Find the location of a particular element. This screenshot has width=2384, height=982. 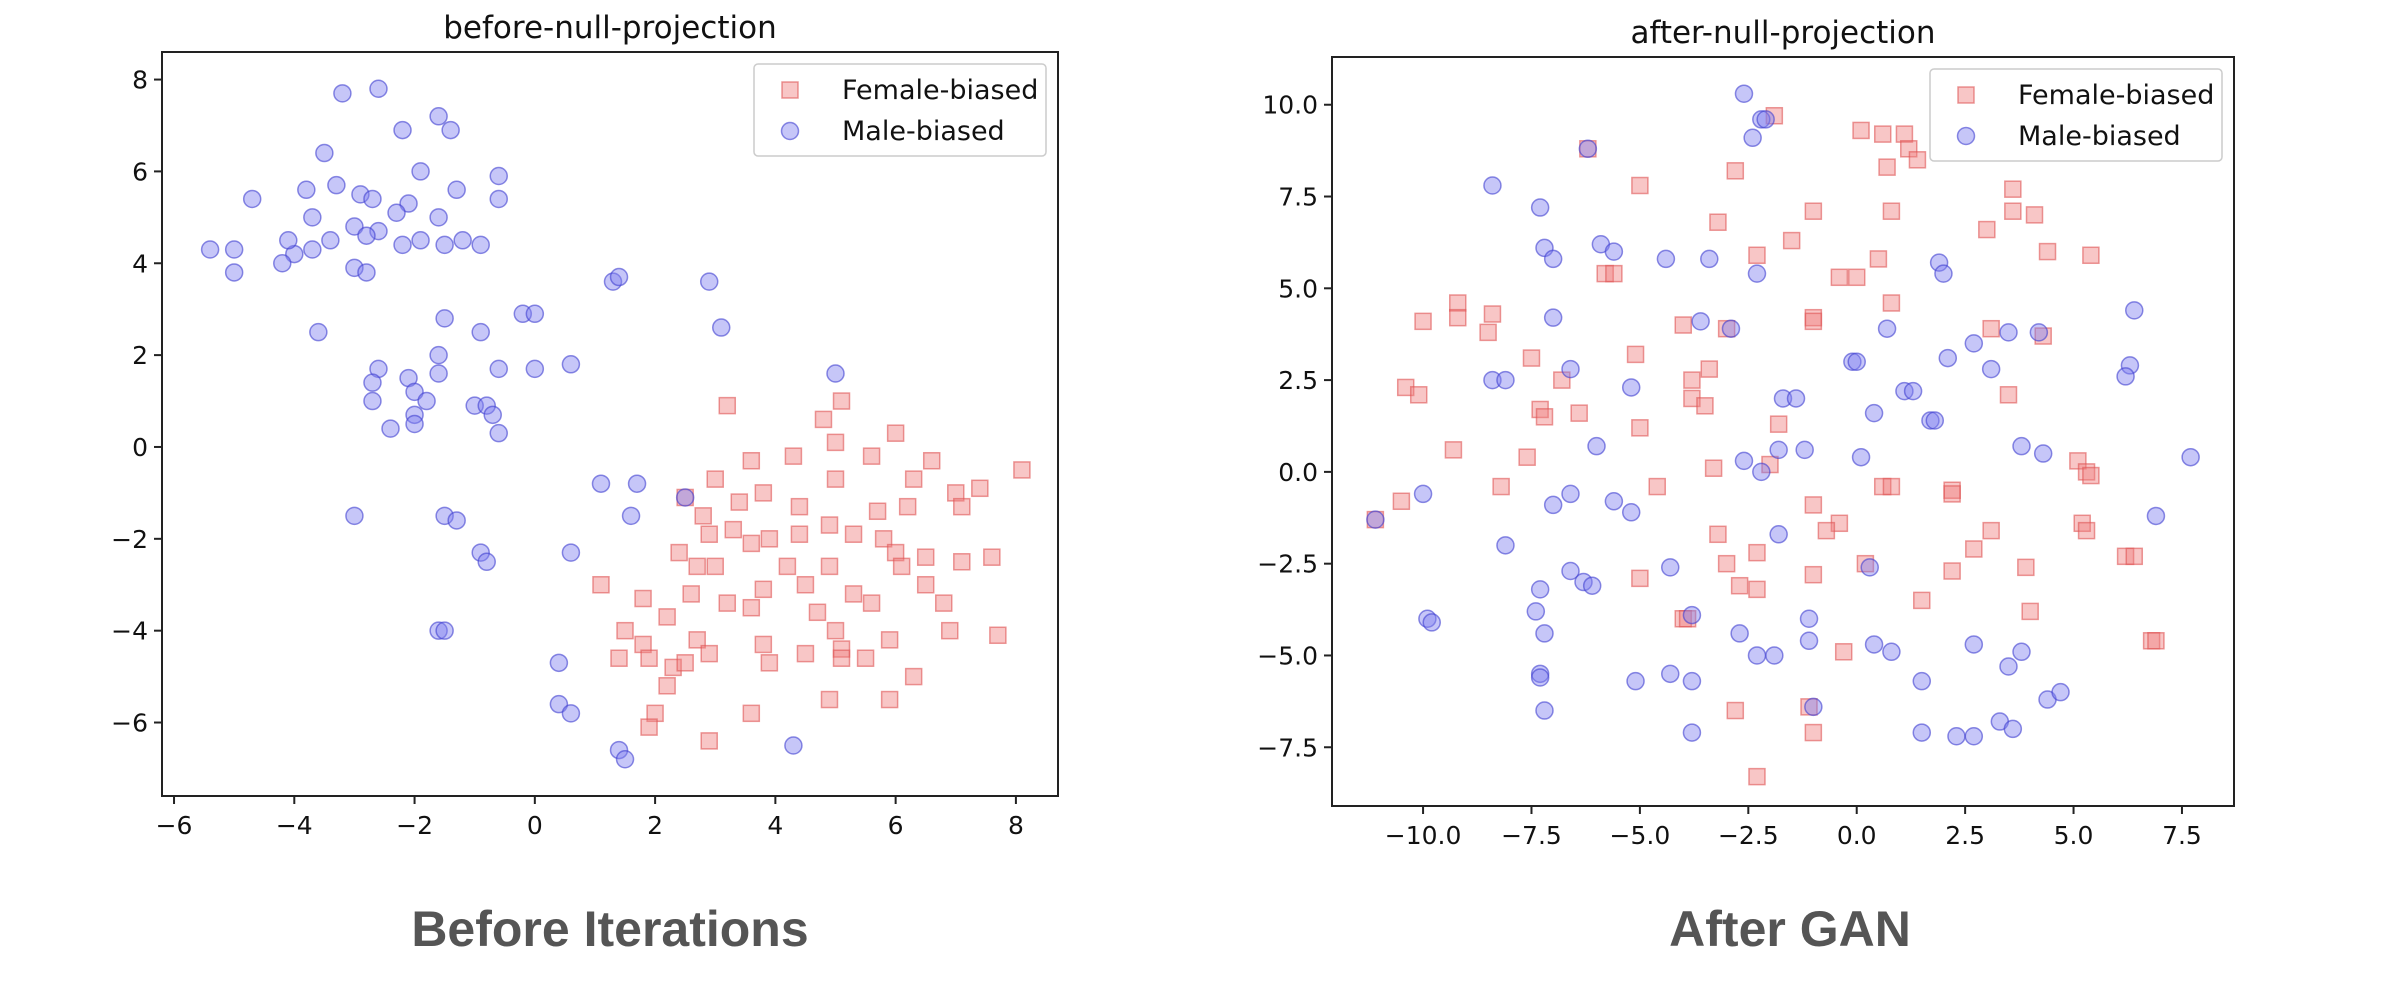

legend-label: Female-biased is located at coordinates (940, 90).